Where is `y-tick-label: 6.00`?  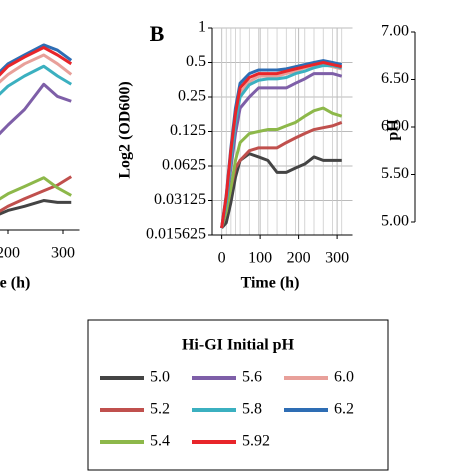
y-tick-label: 6.00 is located at coordinates (395, 126).